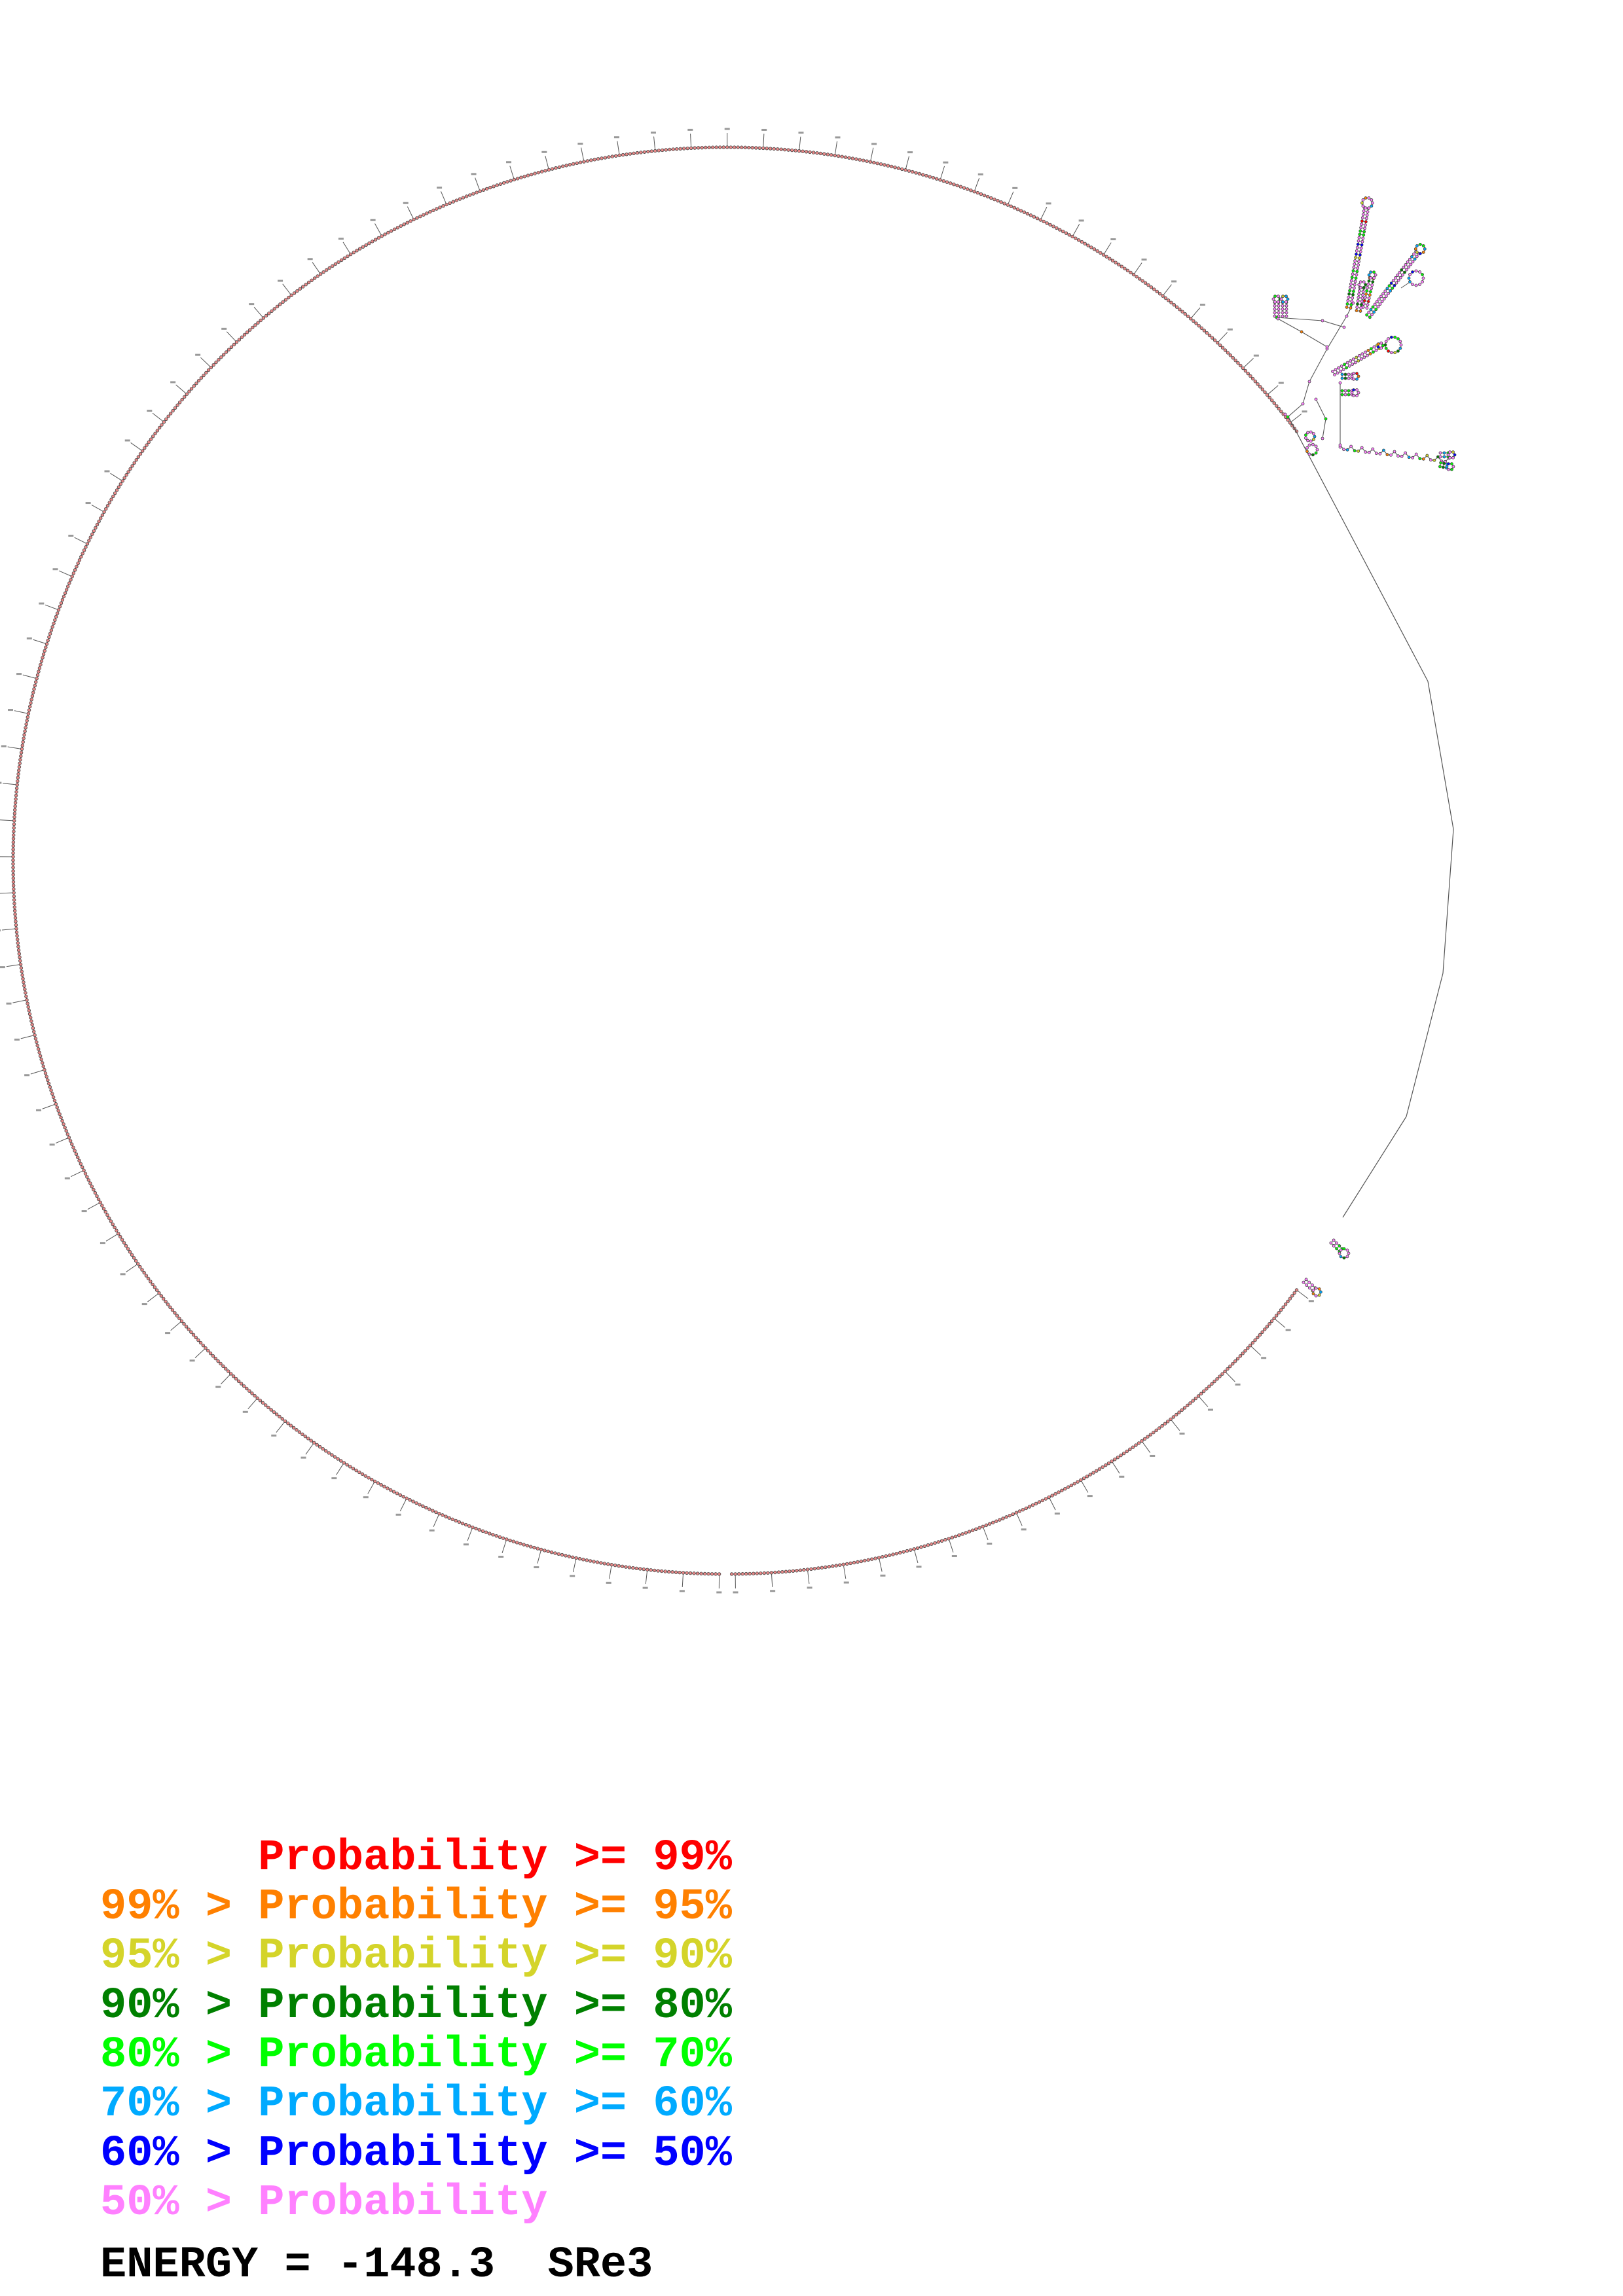 This screenshot has width=1623, height=2296. What do you see at coordinates (1324, 428) in the screenshot?
I see `backbone-segment` at bounding box center [1324, 428].